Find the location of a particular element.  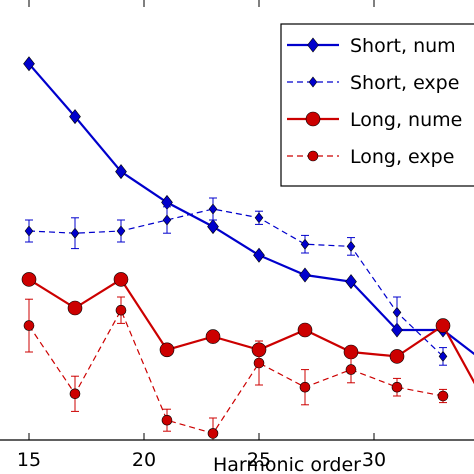

x-tick-label: 30 is located at coordinates (374, 460).